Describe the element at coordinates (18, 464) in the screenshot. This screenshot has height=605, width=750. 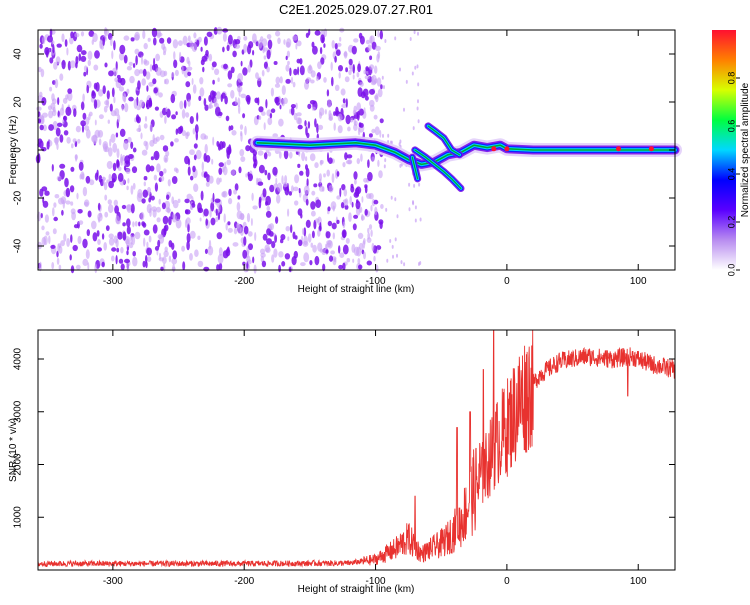
I see `snr-ytick-label: 2000` at that location.